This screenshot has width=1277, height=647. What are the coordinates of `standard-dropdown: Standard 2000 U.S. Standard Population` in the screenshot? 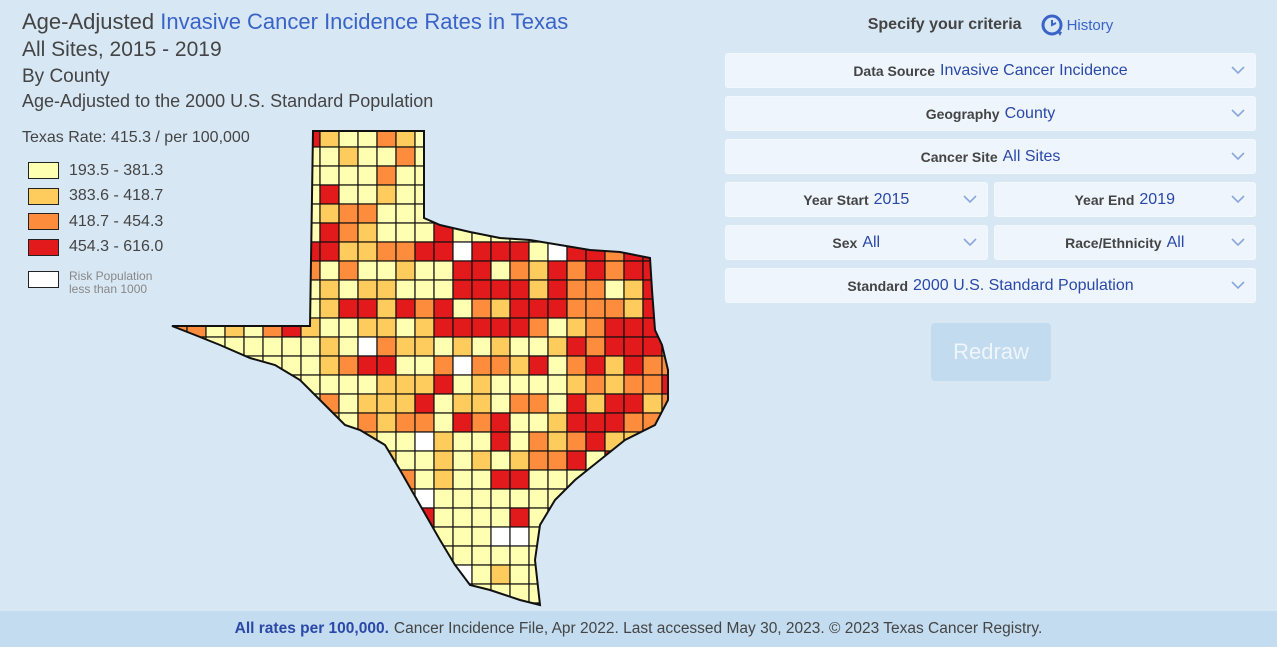 It's located at (990, 285).